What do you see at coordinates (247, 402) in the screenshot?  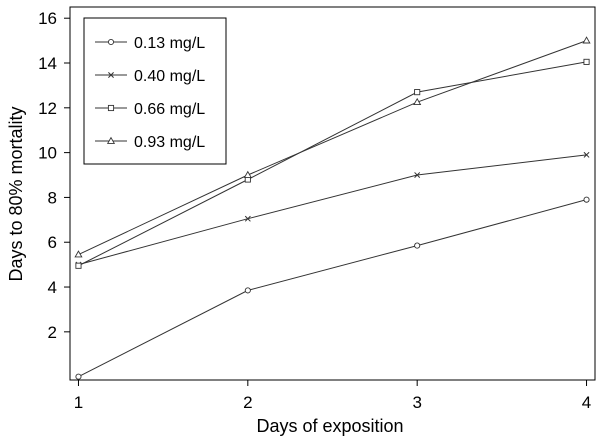 I see `x-tick-label: 2` at bounding box center [247, 402].